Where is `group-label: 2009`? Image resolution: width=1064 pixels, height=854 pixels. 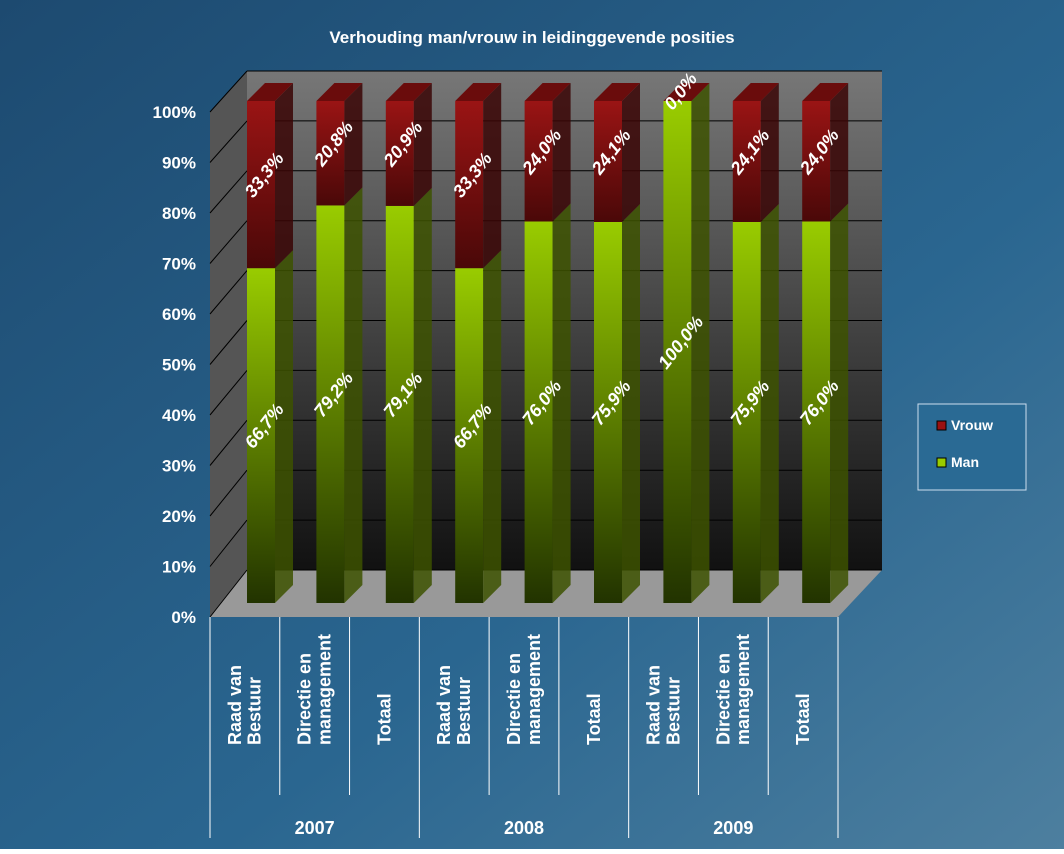
group-label: 2009 is located at coordinates (733, 828).